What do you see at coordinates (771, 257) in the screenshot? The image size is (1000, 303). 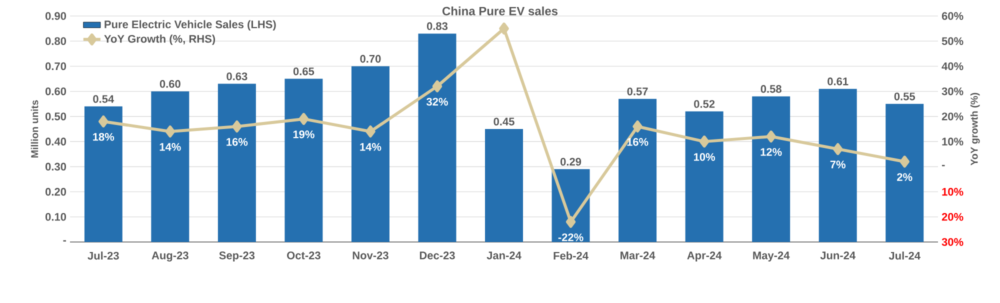 I see `x-tick-label: May-24` at bounding box center [771, 257].